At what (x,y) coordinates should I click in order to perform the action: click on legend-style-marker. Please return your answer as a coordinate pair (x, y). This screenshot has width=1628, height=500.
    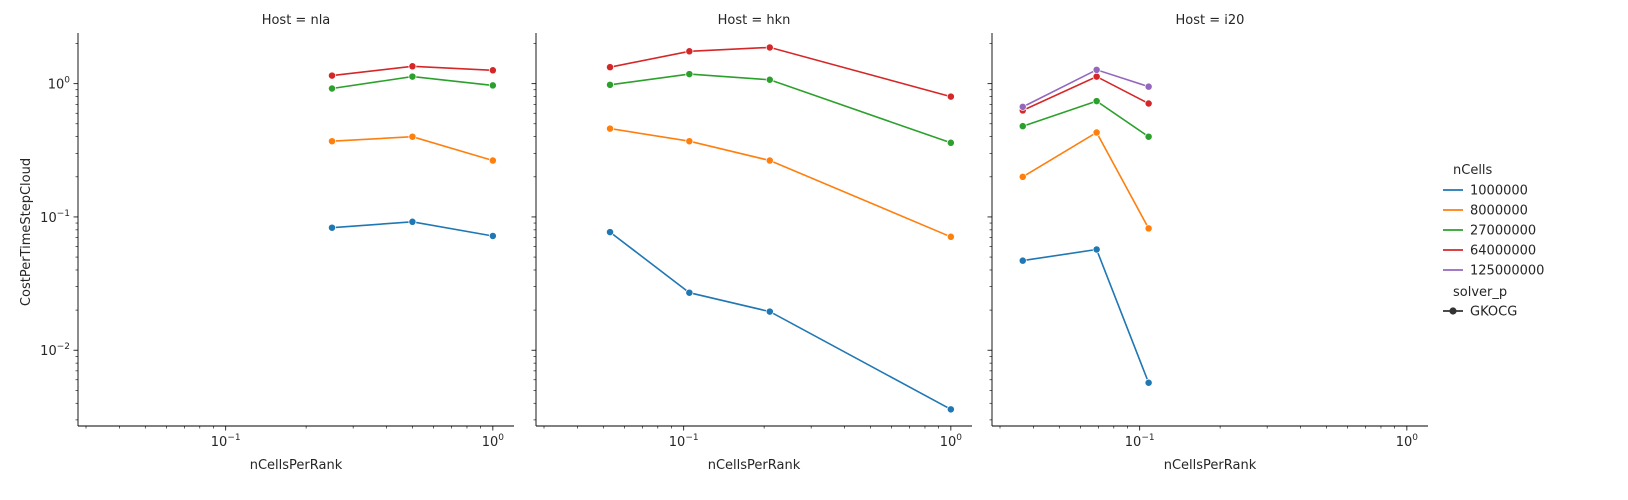
    Looking at the image, I should click on (1453, 311).